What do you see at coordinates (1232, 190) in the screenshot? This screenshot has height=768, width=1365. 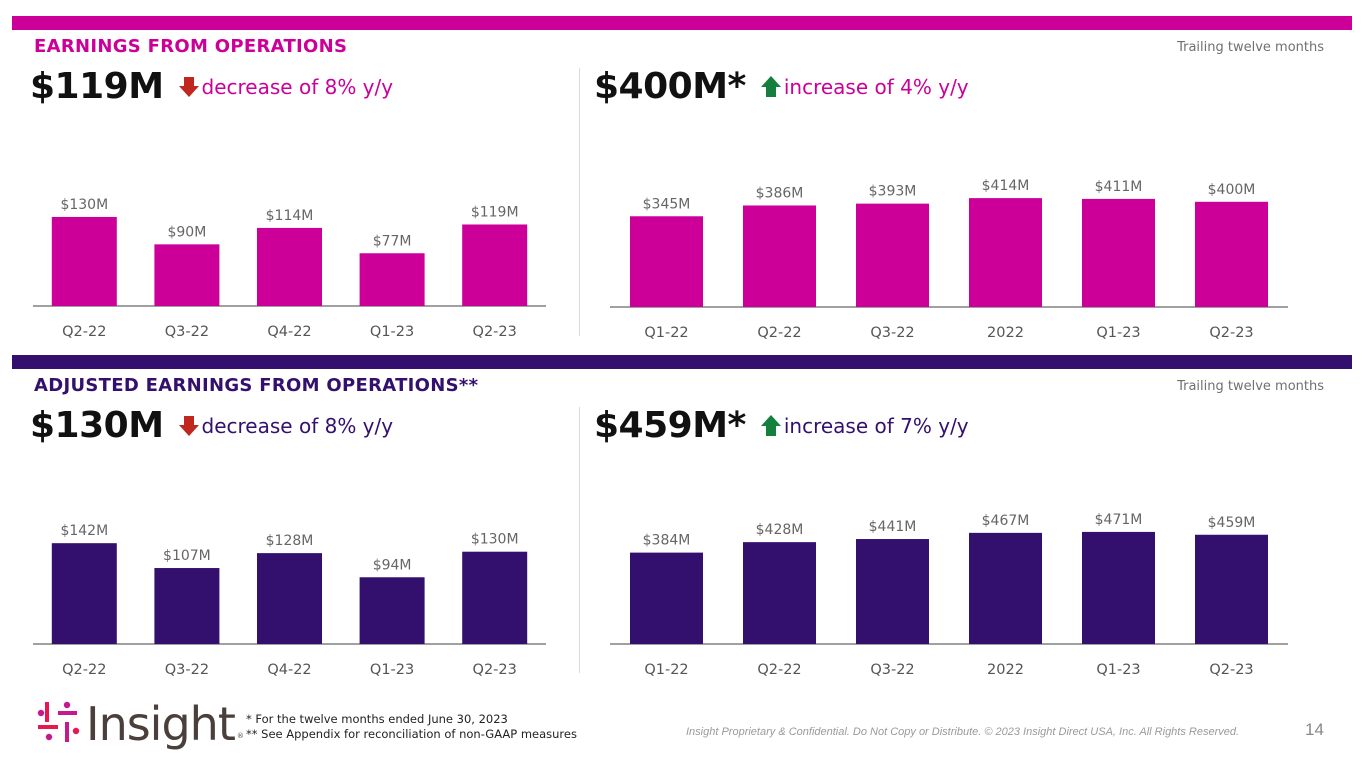 I see `data-label: $400M` at bounding box center [1232, 190].